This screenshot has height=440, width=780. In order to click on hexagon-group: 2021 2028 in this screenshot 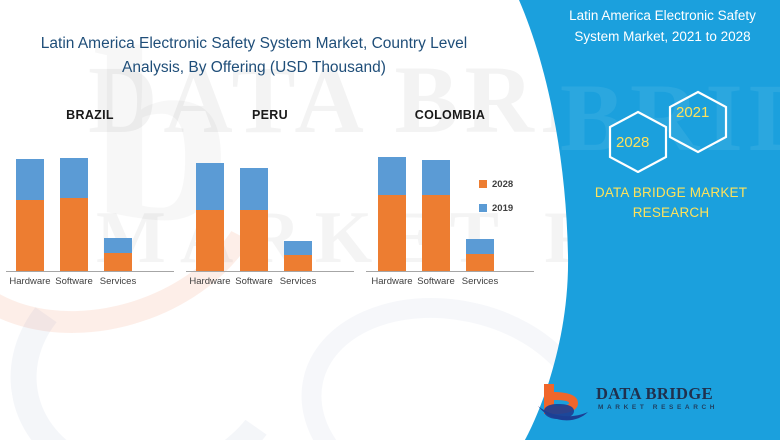, I will do `click(666, 131)`.